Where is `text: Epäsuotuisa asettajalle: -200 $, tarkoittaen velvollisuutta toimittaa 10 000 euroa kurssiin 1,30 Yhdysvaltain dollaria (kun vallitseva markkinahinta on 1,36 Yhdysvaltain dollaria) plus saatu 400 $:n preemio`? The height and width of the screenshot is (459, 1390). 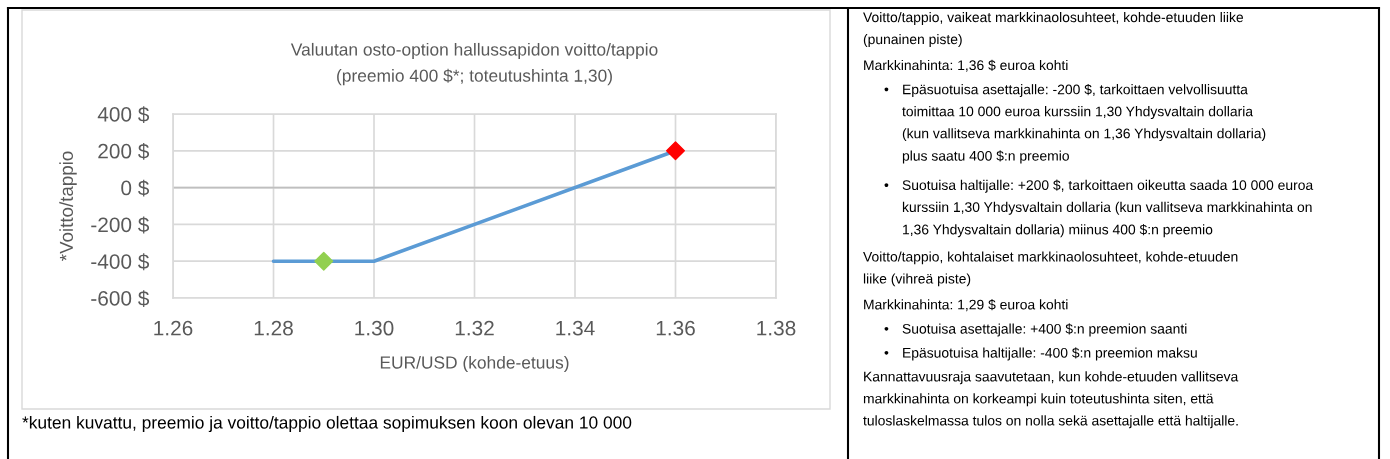
text: Epäsuotuisa asettajalle: -200 $, tarkoittaen velvollisuutta toimittaa 10 000 euroa kurssiin 1,30 Yhdysvaltain dollaria (kun vallitseva markkinahinta on 1,36 Yhdysvaltain dollaria) plus saatu 400 $:n preemio is located at coordinates (1084, 123).